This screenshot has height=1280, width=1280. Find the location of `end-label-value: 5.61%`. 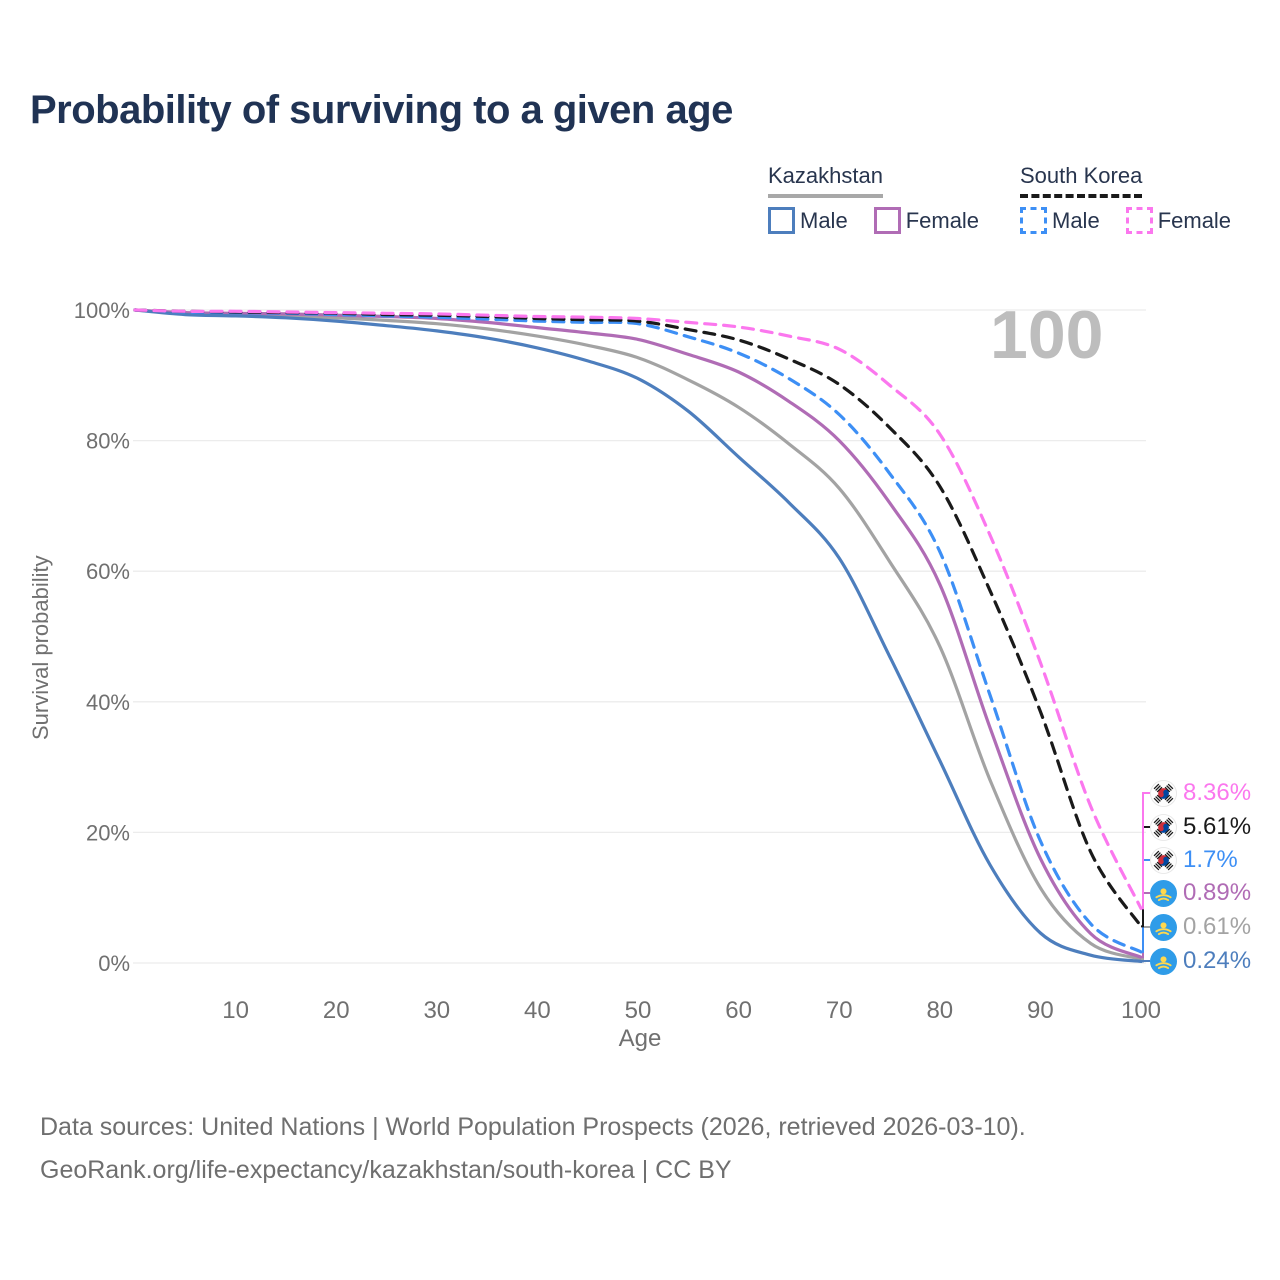

end-label-value: 5.61% is located at coordinates (1217, 826).